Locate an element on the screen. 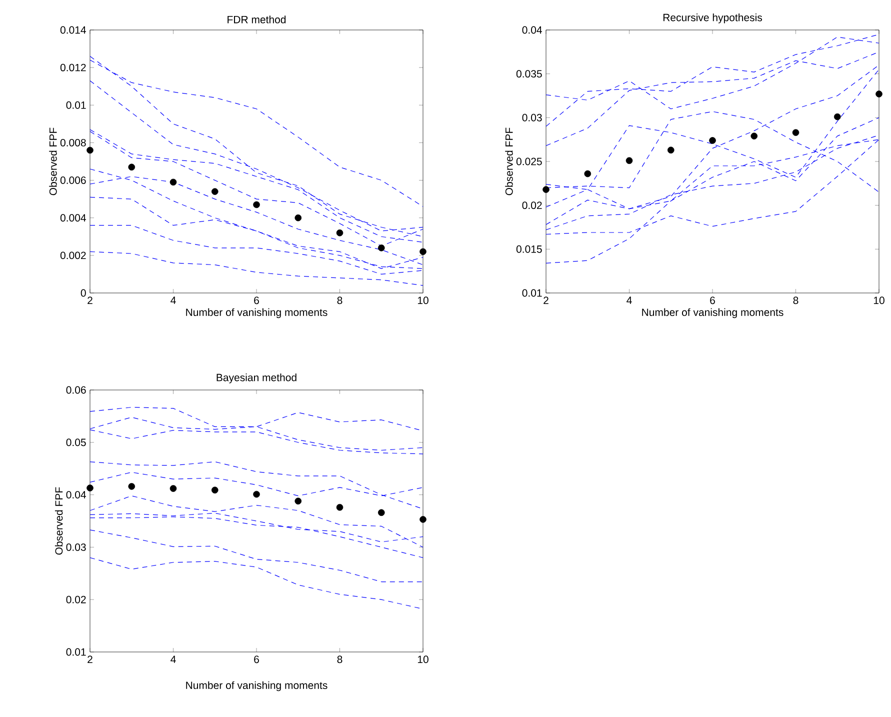  y-tick-label: 0.012 is located at coordinates (73, 68).